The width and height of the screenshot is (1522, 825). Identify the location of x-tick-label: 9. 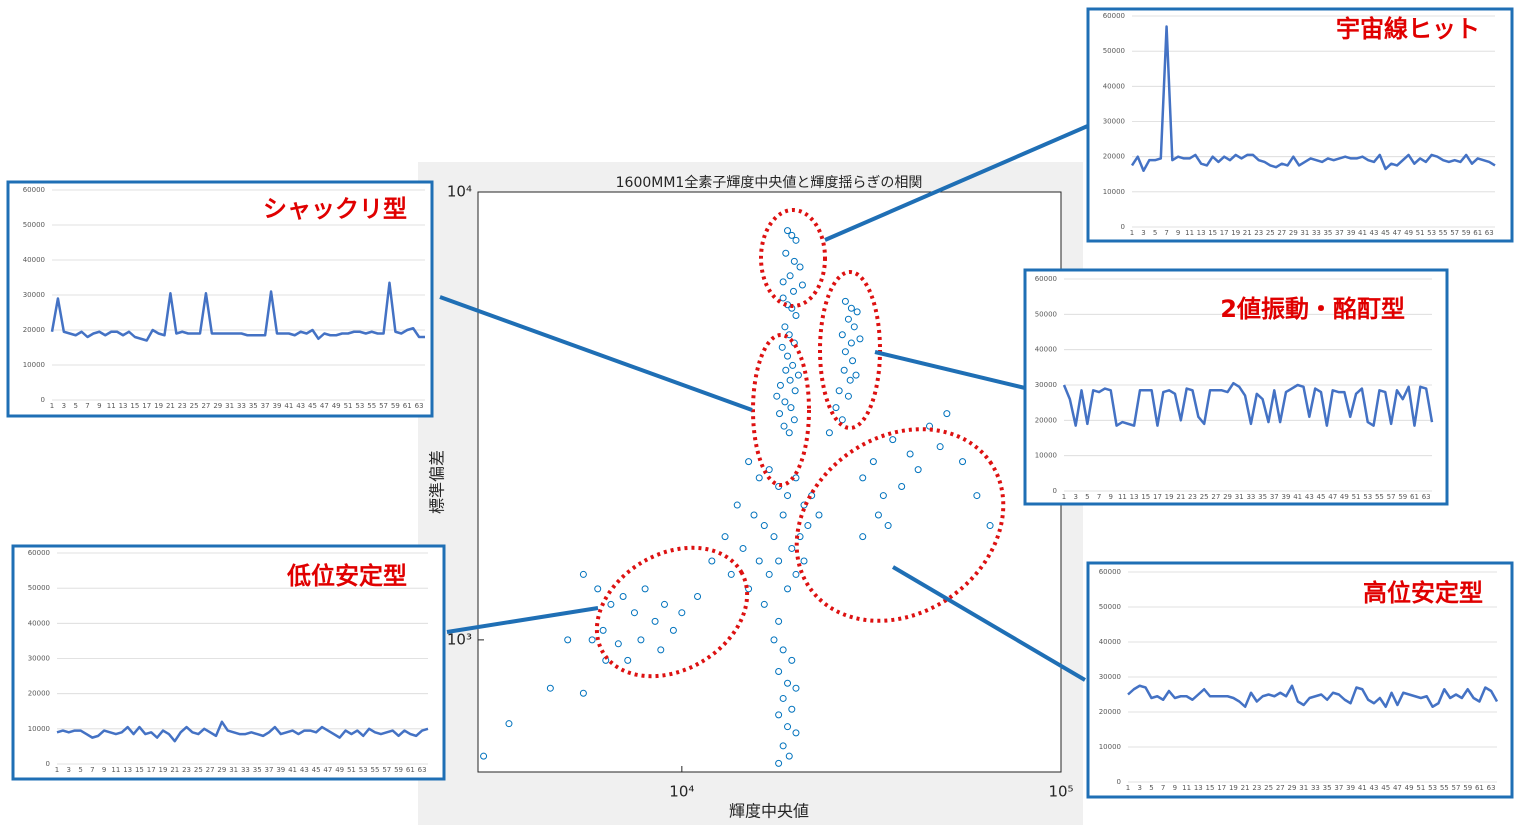
(104, 770).